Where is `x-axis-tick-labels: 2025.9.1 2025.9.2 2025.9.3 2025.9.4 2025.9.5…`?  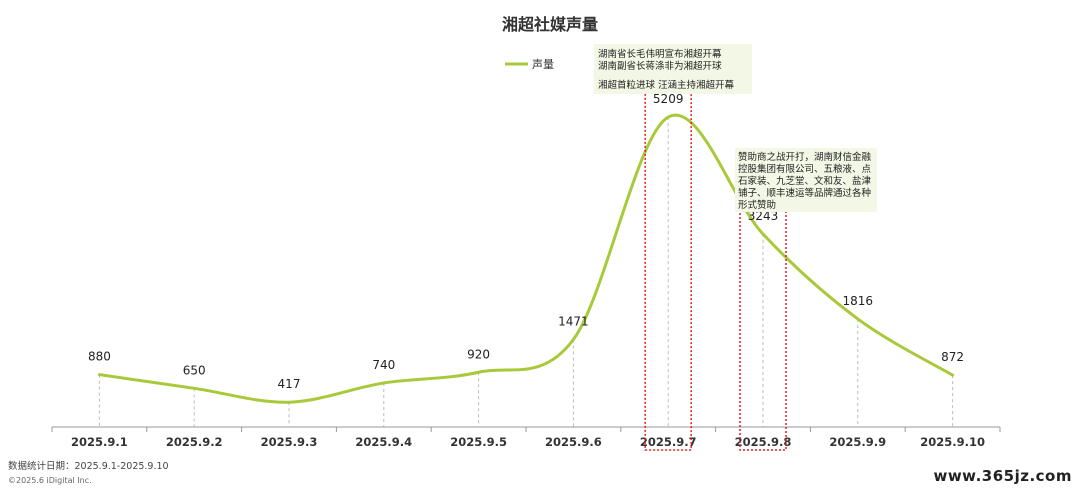
x-axis-tick-labels: 2025.9.1 2025.9.2 2025.9.3 2025.9.4 2025.9.5… is located at coordinates (528, 442).